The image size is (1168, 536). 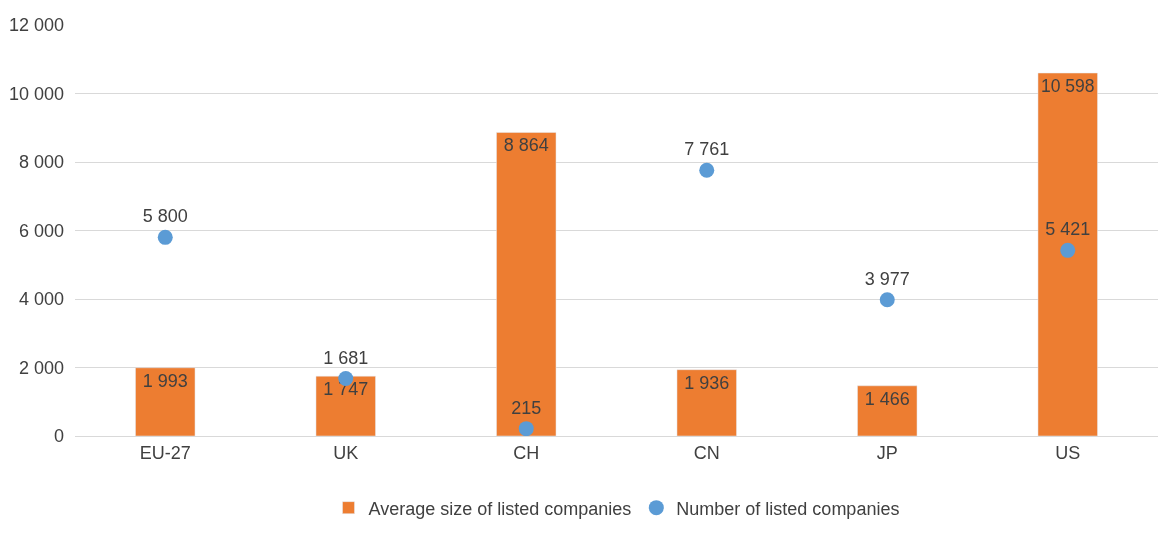 What do you see at coordinates (788, 508) in the screenshot?
I see `legend-label: Number of listed companies` at bounding box center [788, 508].